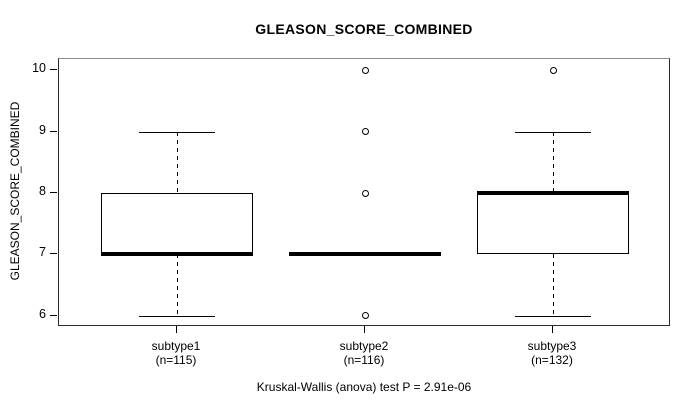  Describe the element at coordinates (42, 191) in the screenshot. I see `y-axis-tick-label: 8` at that location.